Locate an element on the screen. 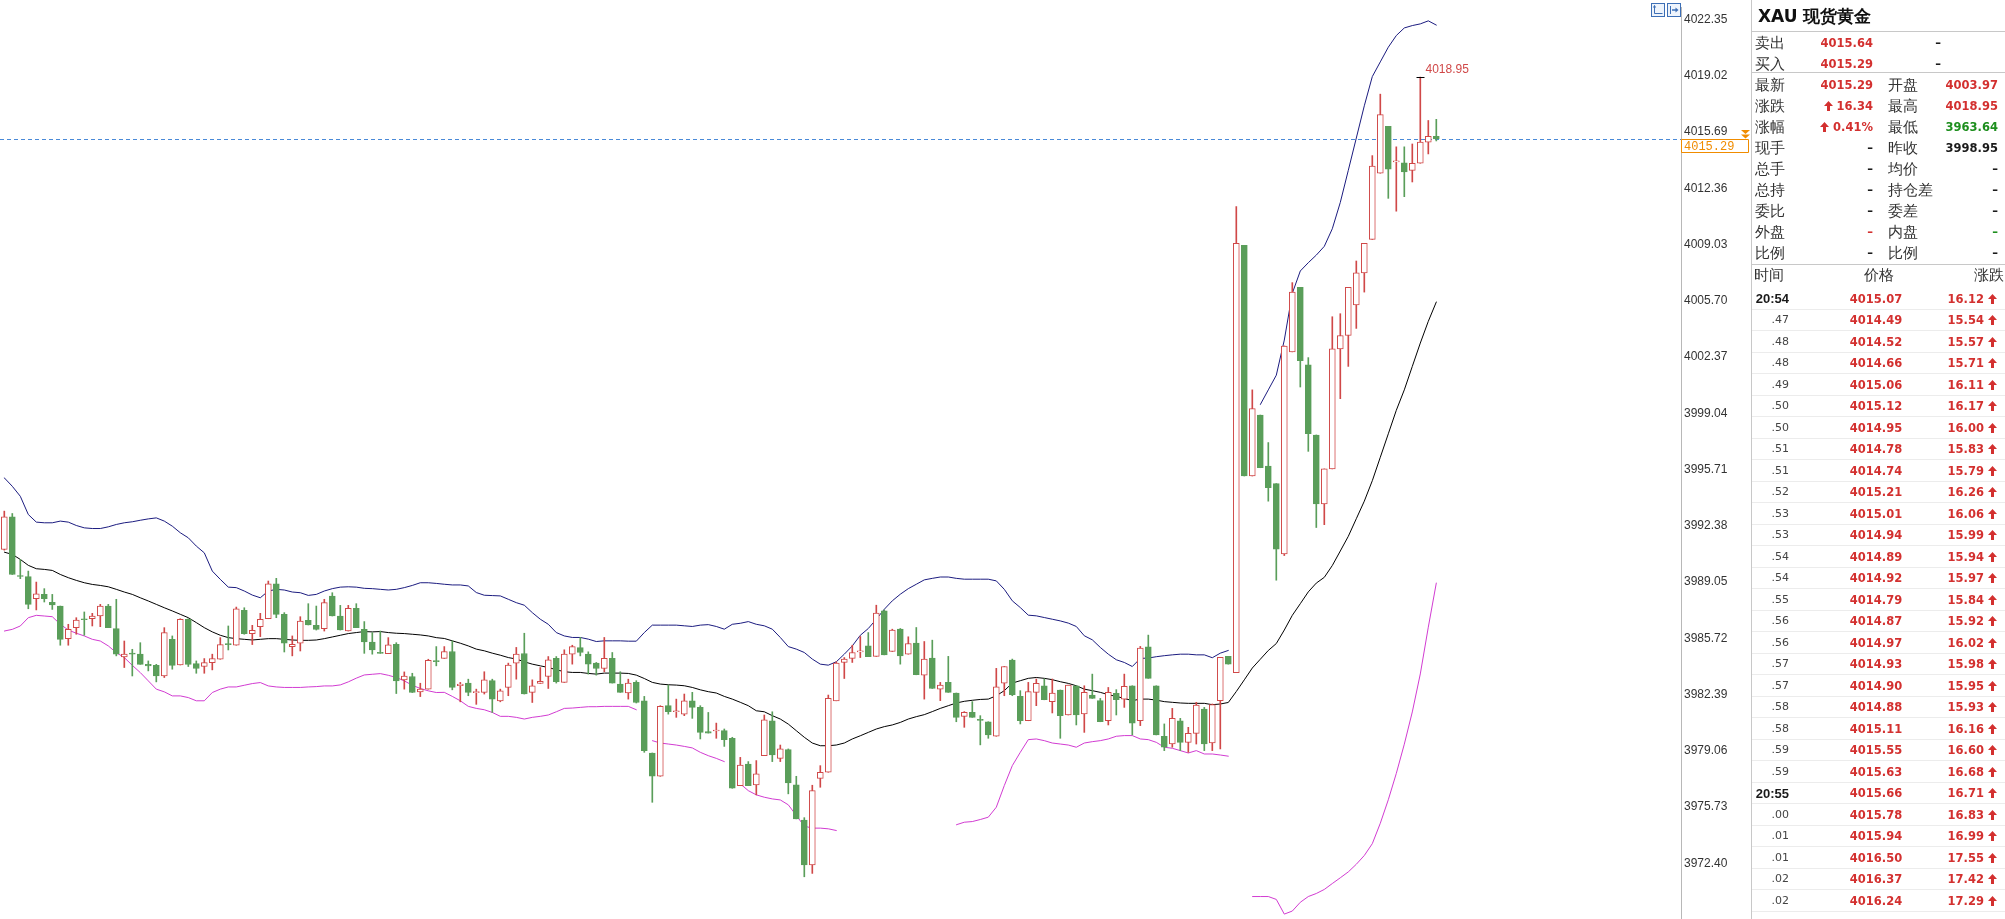  text: 4015.29 is located at coordinates (1846, 85).